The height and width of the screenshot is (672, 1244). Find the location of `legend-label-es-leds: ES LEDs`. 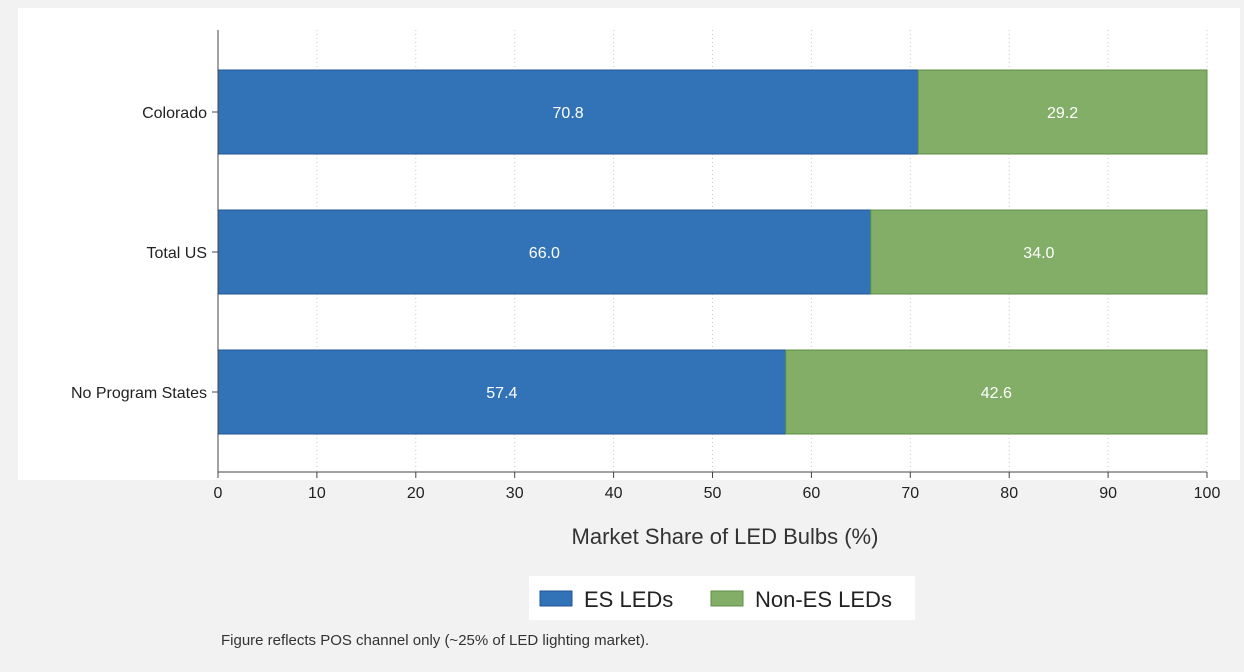

legend-label-es-leds: ES LEDs is located at coordinates (628, 599).